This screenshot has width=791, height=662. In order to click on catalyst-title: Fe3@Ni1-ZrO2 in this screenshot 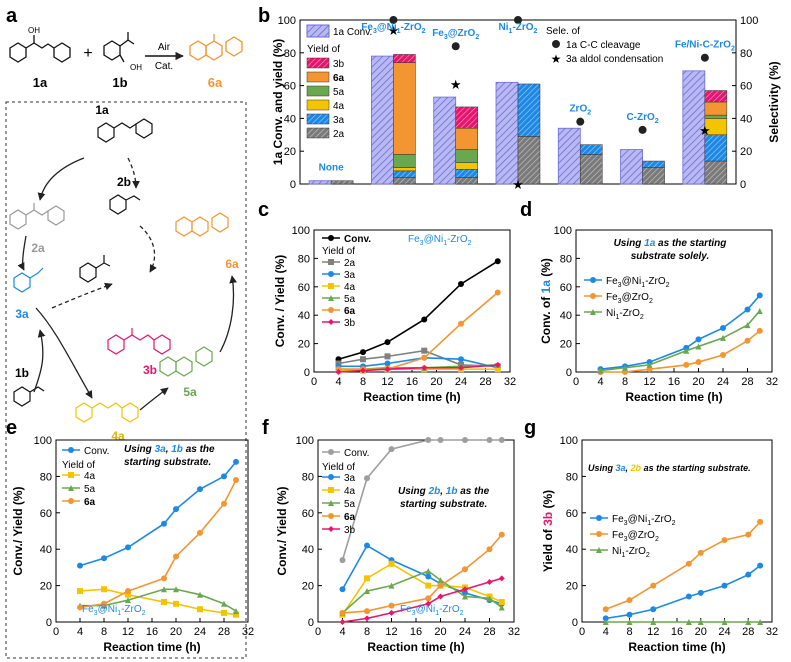, I will do `click(432, 610)`.